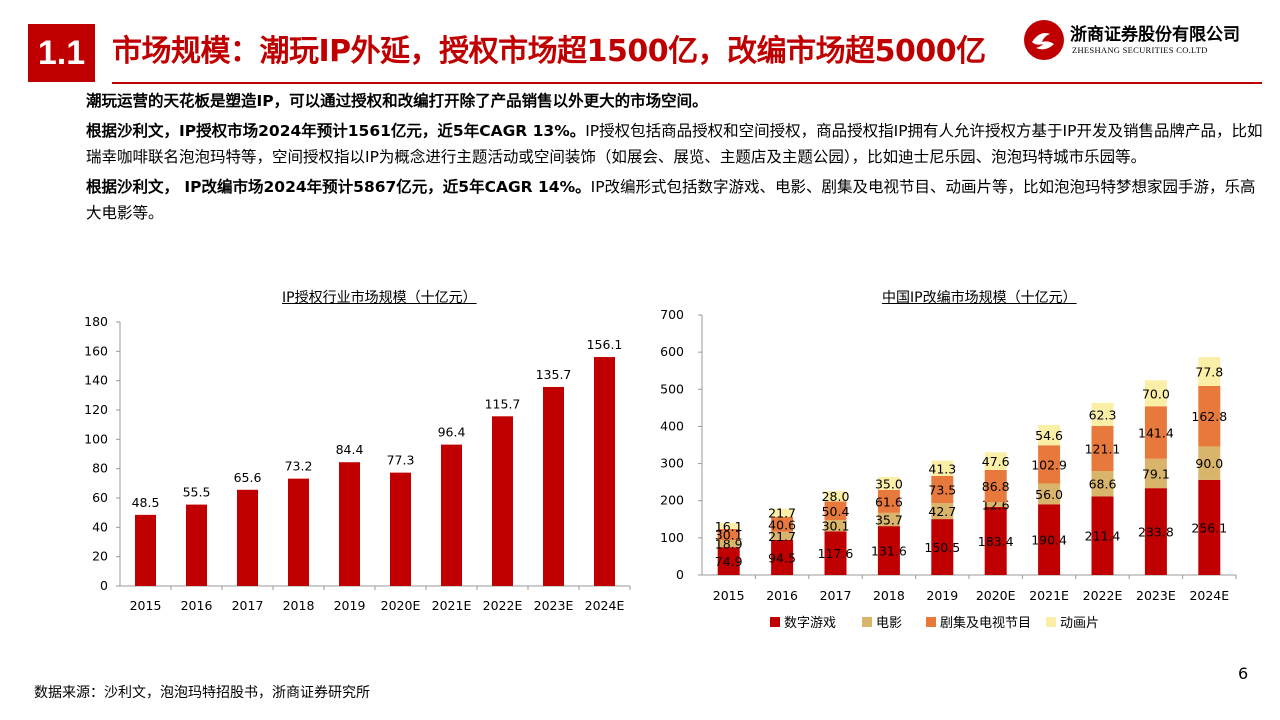 This screenshot has width=1280, height=720. Describe the element at coordinates (1049, 435) in the screenshot. I see `data-label: 54.6` at that location.